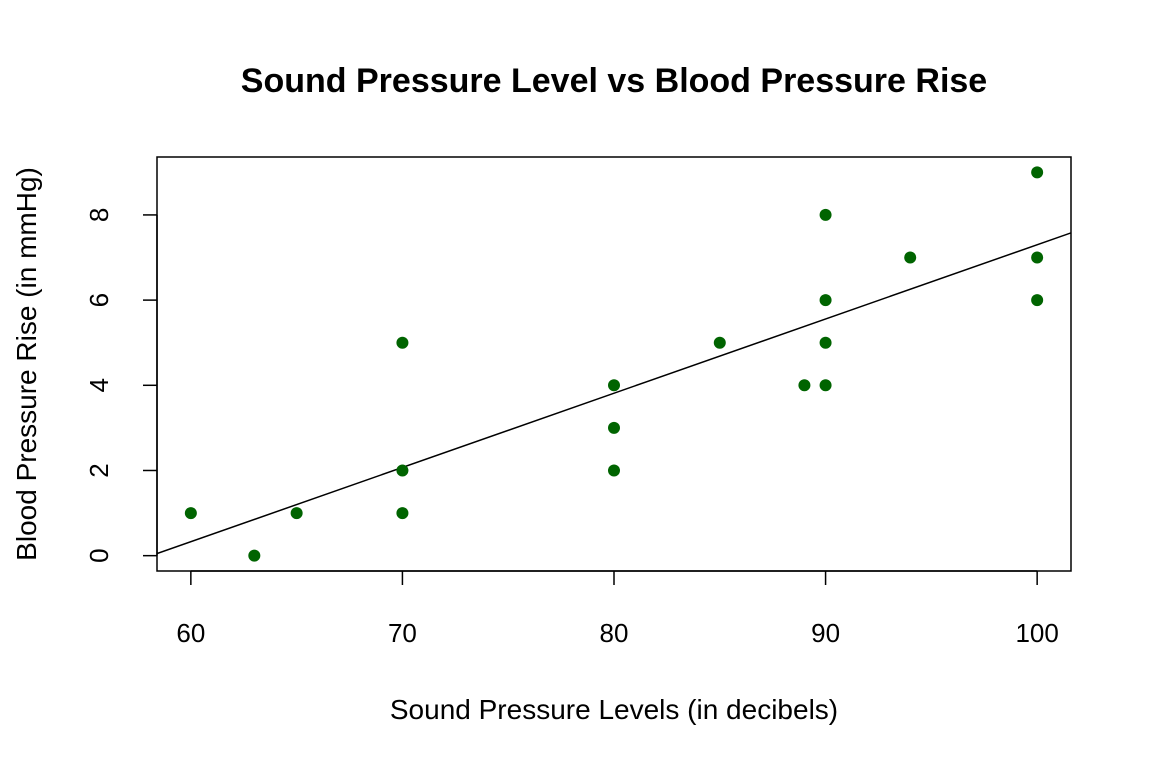 The image size is (1152, 768). What do you see at coordinates (825, 633) in the screenshot?
I see `x-tick-label: 90` at bounding box center [825, 633].